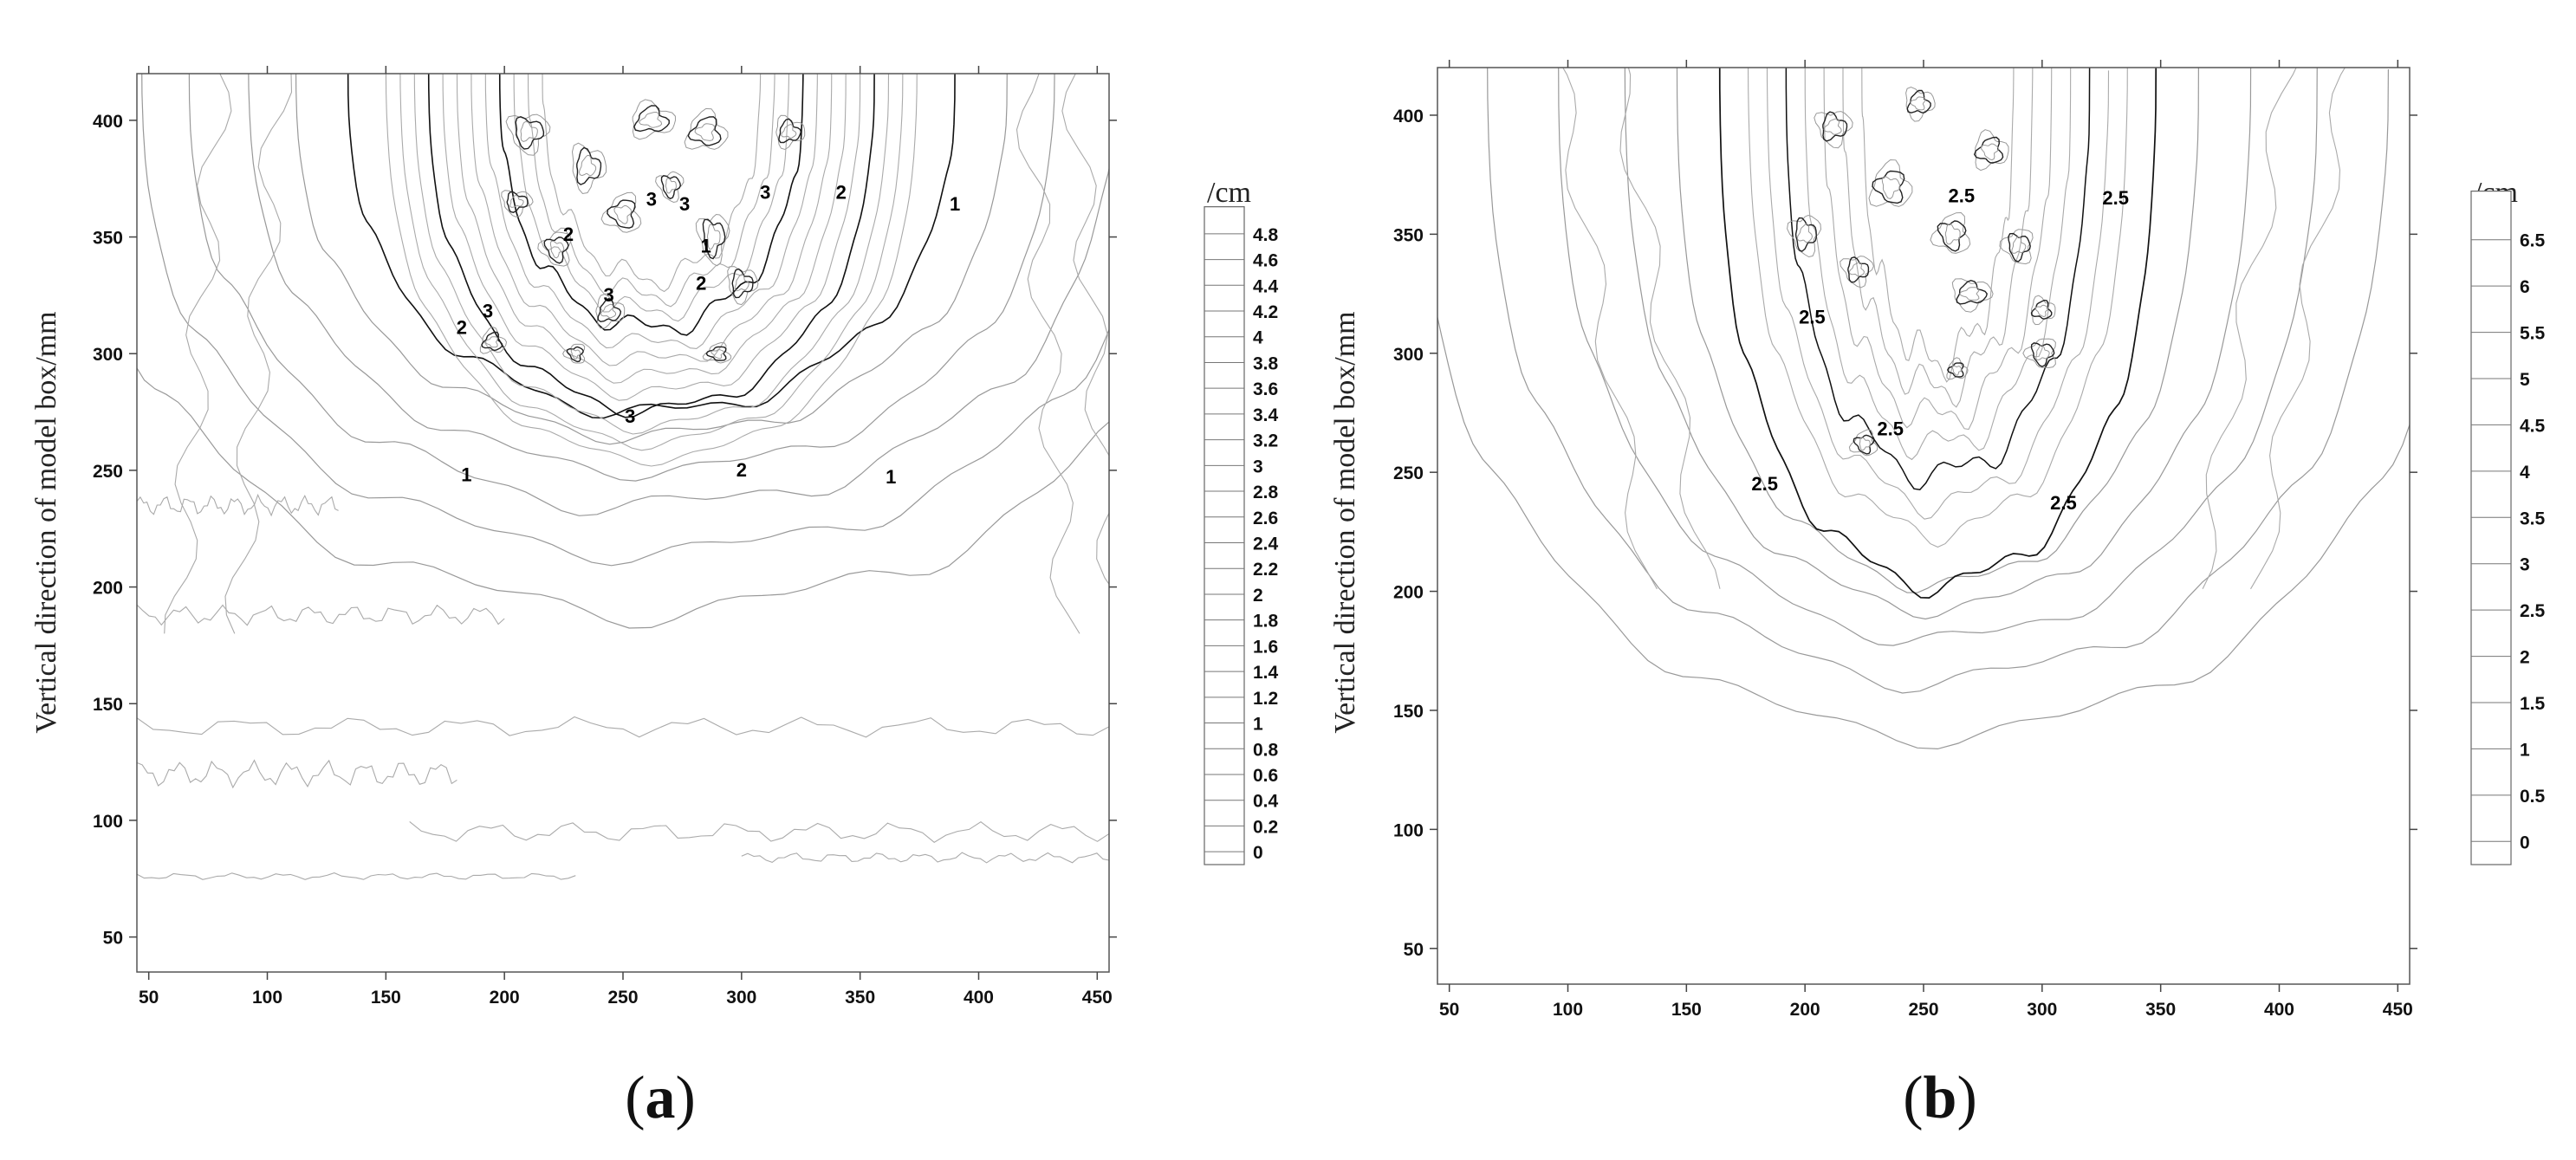 Image resolution: width=2576 pixels, height=1160 pixels. I want to click on y-tick-label: 150, so click(108, 705).